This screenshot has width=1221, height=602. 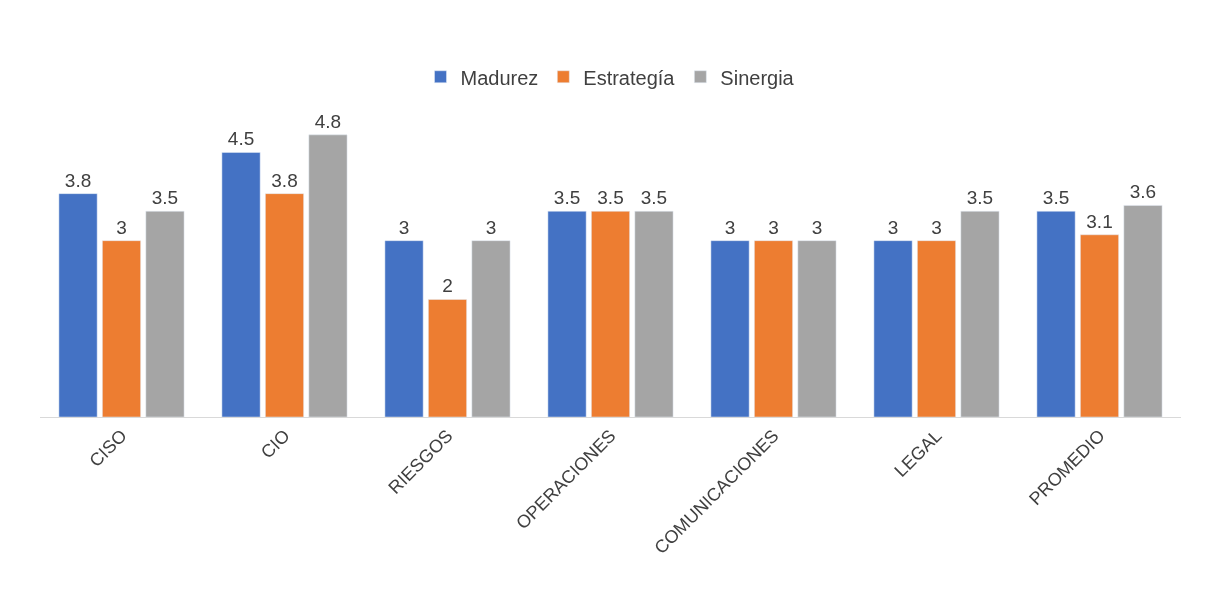 I want to click on data-label: 4.5, so click(x=241, y=139).